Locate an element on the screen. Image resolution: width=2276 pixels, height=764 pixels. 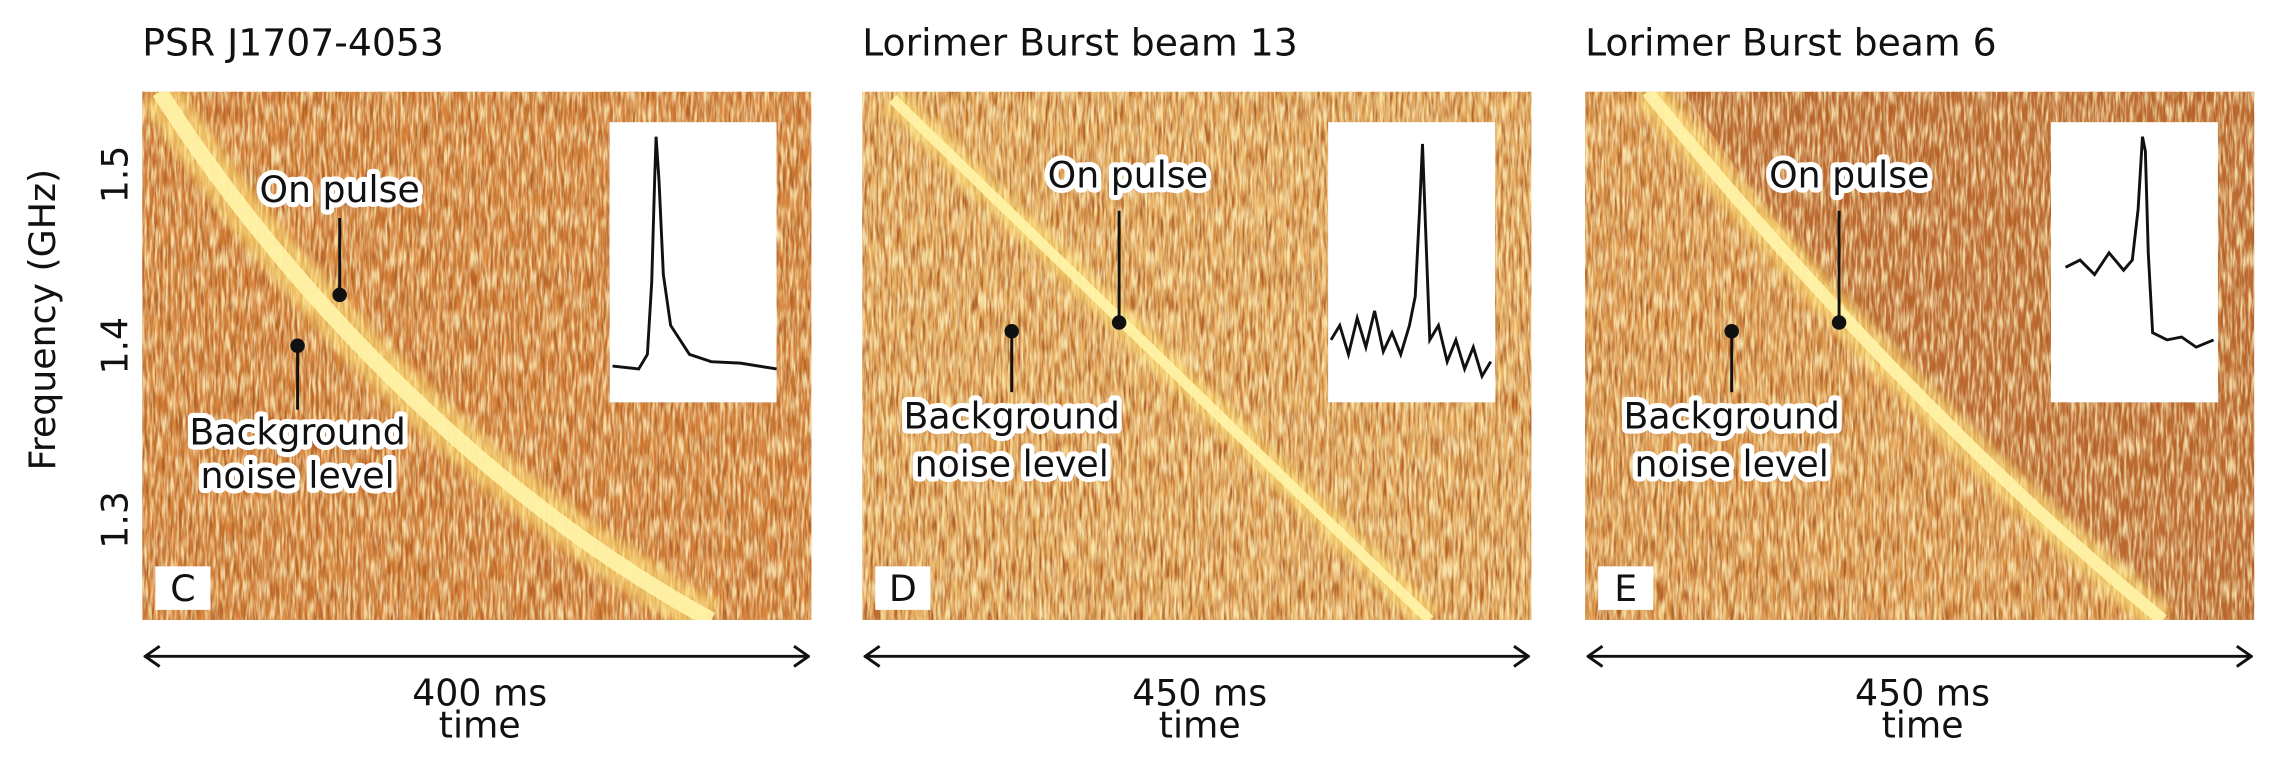
panel-letter: D is located at coordinates (903, 588).